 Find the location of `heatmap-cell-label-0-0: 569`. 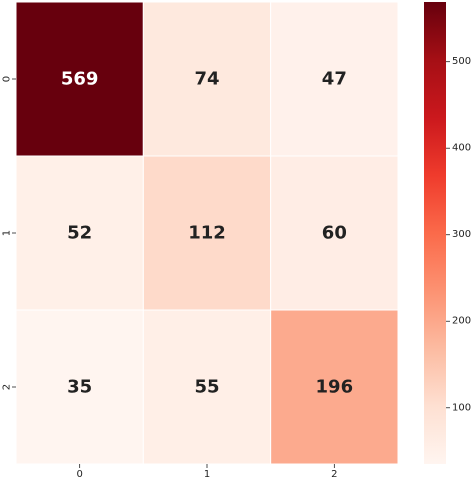

heatmap-cell-label-0-0: 569 is located at coordinates (80, 79).